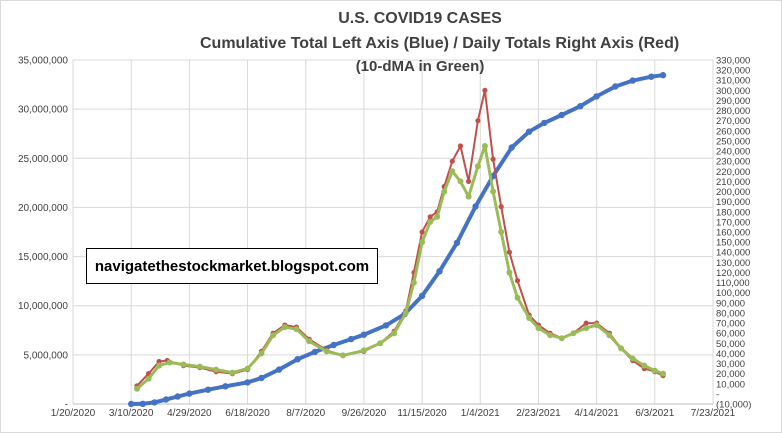 This screenshot has width=782, height=433. What do you see at coordinates (733, 405) in the screenshot?
I see `y-right-tick-label: (10,000)` at bounding box center [733, 405].